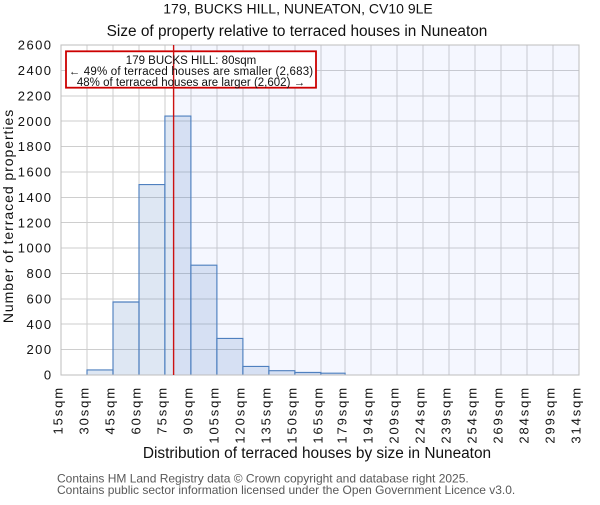 This screenshot has width=600, height=505. I want to click on svg-text: 284sqm, so click(524, 415).